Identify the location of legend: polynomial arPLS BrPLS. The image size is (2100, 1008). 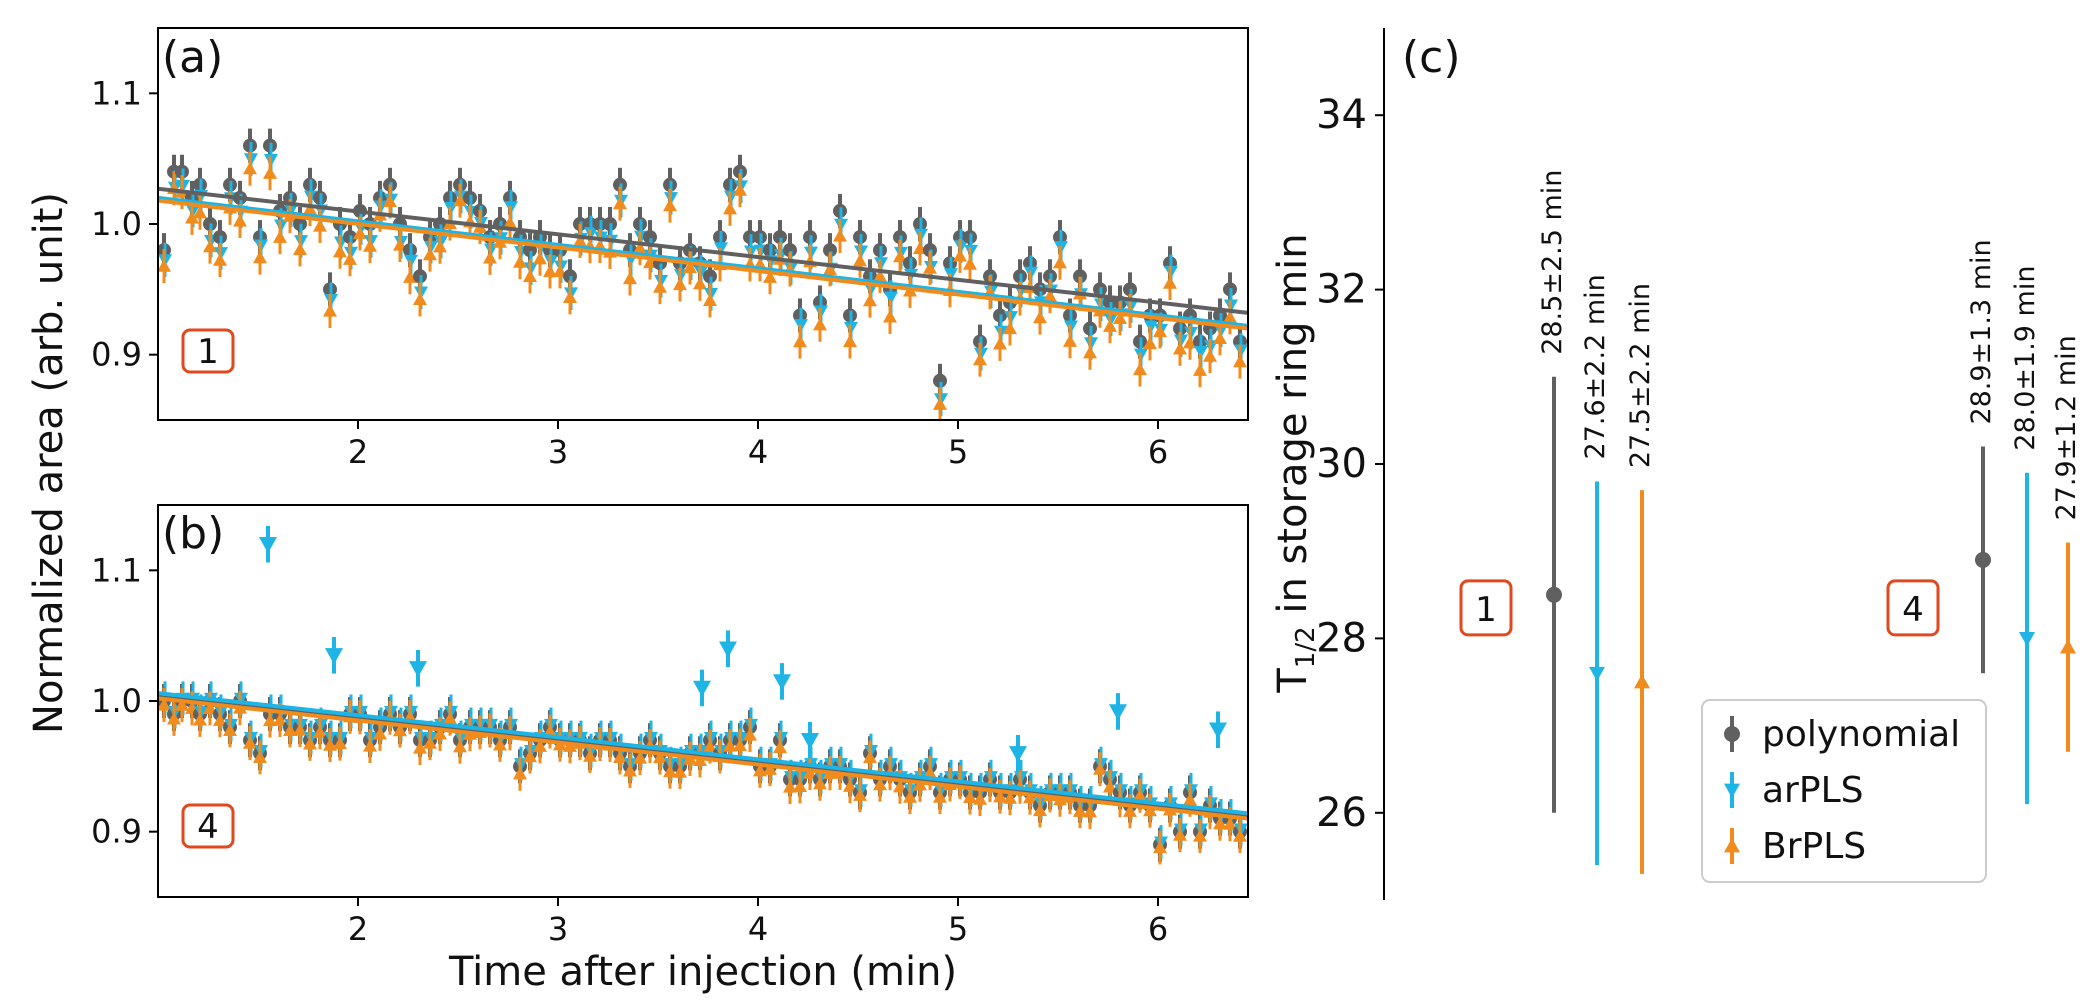
(1844, 791).